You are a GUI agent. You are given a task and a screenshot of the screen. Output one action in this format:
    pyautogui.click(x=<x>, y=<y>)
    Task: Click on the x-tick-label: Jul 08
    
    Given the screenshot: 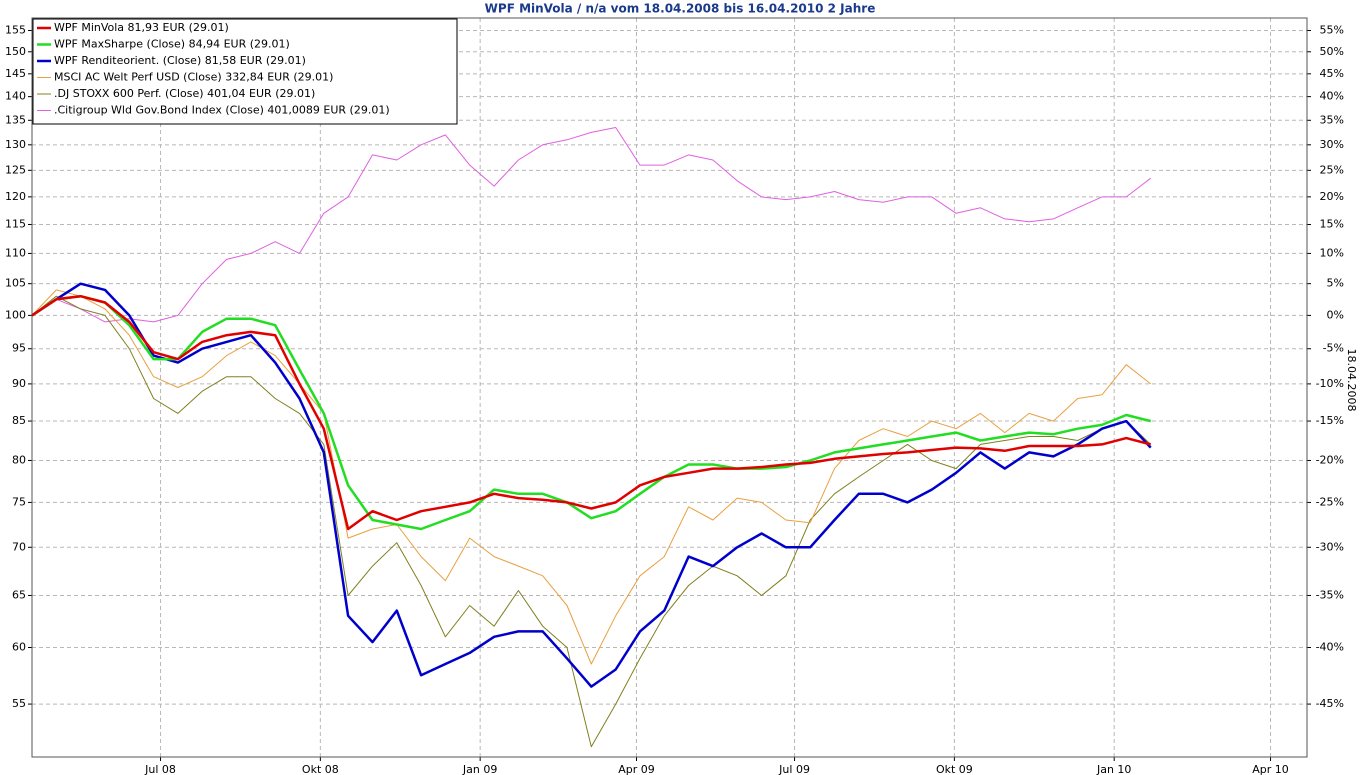 What is the action you would take?
    pyautogui.click(x=160, y=769)
    